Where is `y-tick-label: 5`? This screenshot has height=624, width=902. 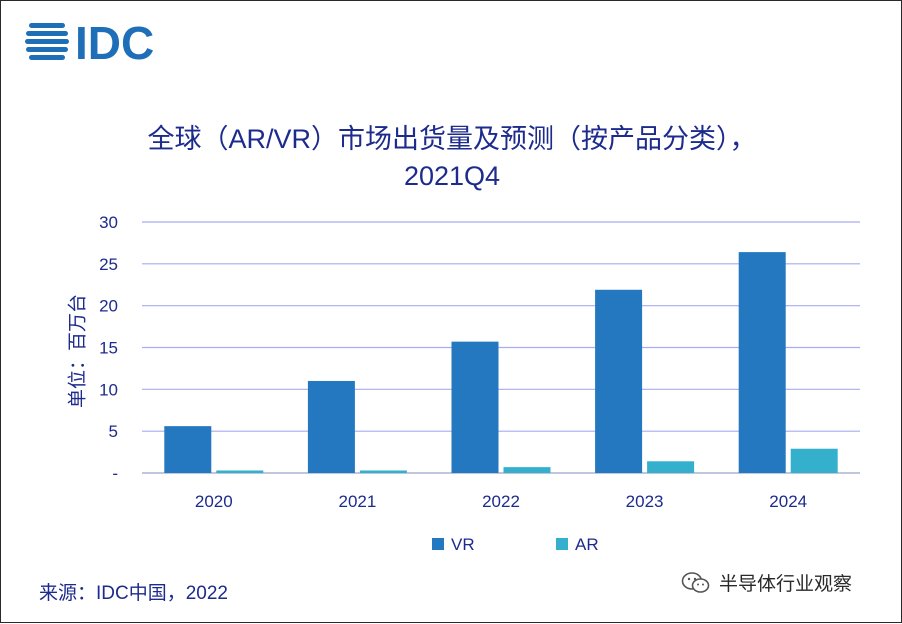 y-tick-label: 5 is located at coordinates (113, 431).